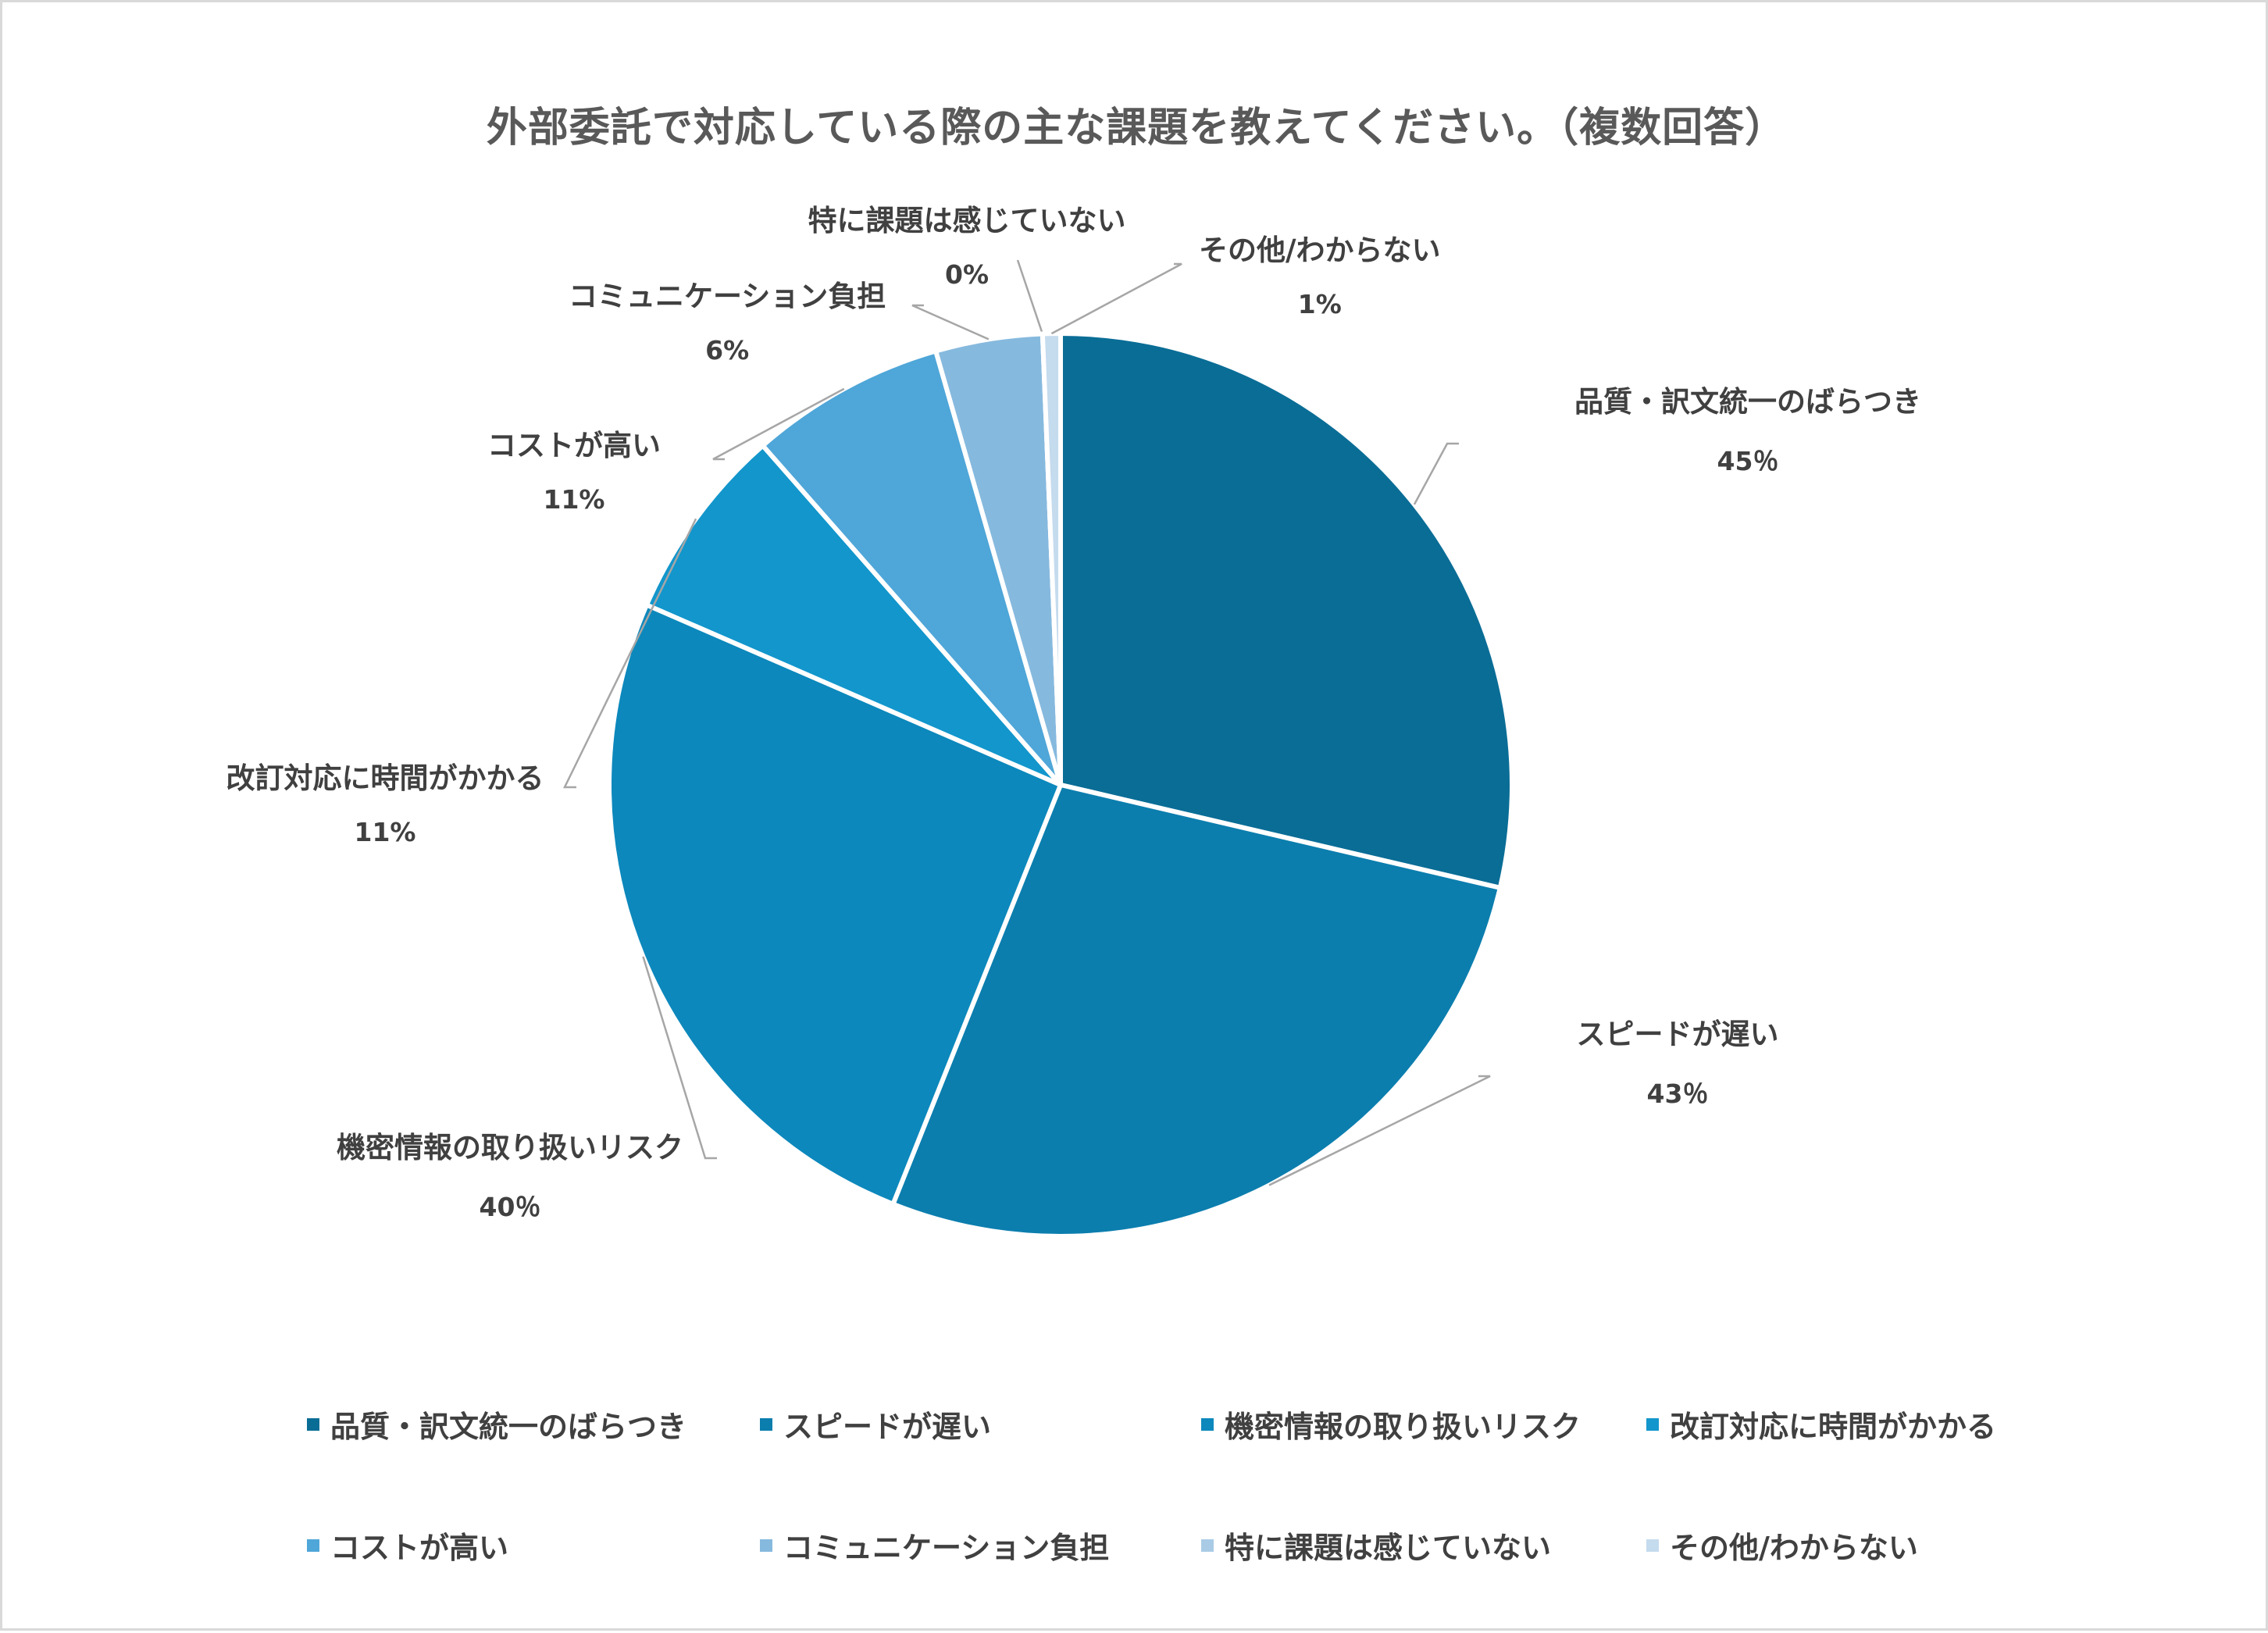  What do you see at coordinates (967, 274) in the screenshot?
I see `data-label-value: 0%` at bounding box center [967, 274].